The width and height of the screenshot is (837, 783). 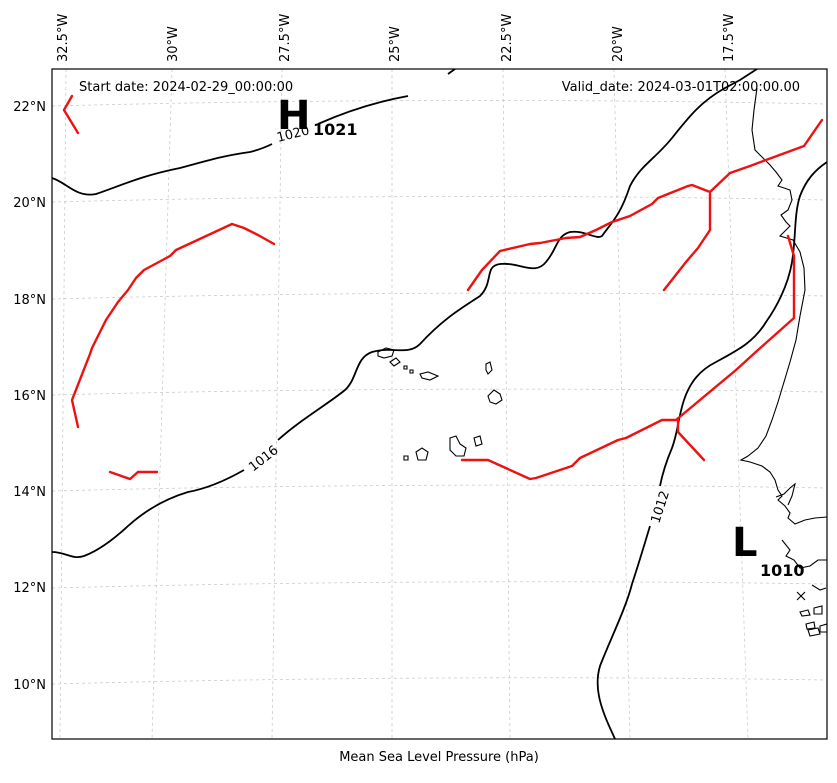 What do you see at coordinates (661, 507) in the screenshot?
I see `contour-label-1012: 1012` at bounding box center [661, 507].